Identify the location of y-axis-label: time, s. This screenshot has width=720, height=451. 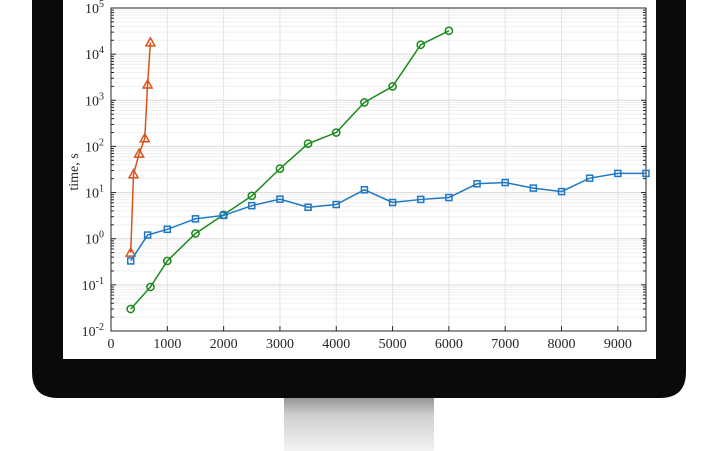
(74, 171).